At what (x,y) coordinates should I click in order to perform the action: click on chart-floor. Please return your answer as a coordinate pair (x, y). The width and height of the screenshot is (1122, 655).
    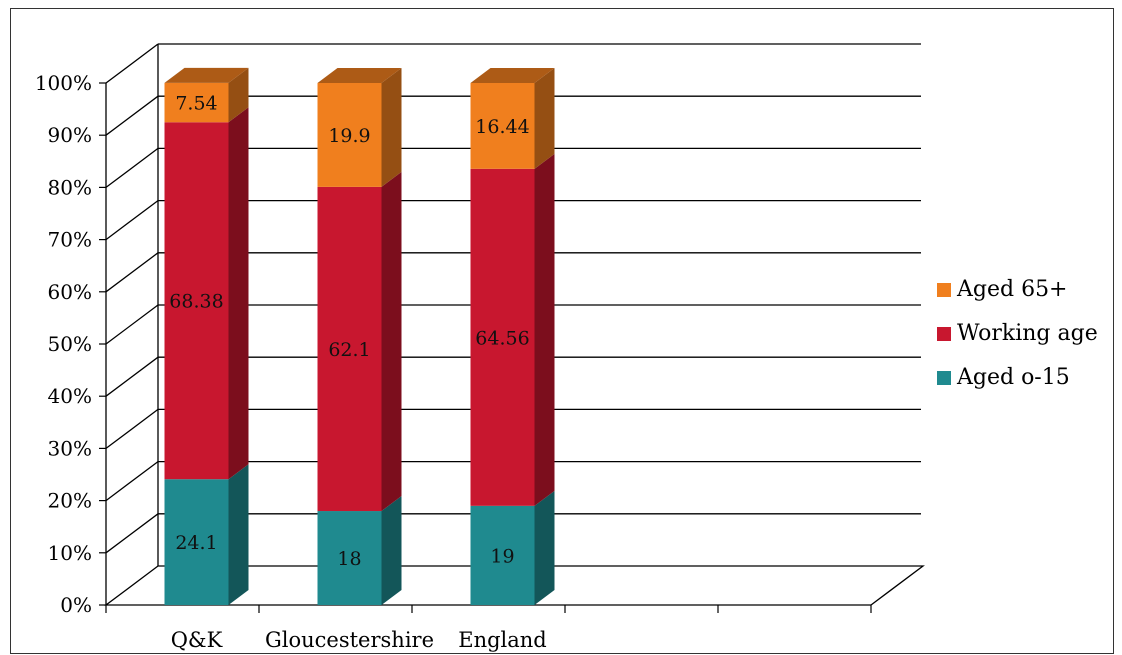
    Looking at the image, I should click on (514, 585).